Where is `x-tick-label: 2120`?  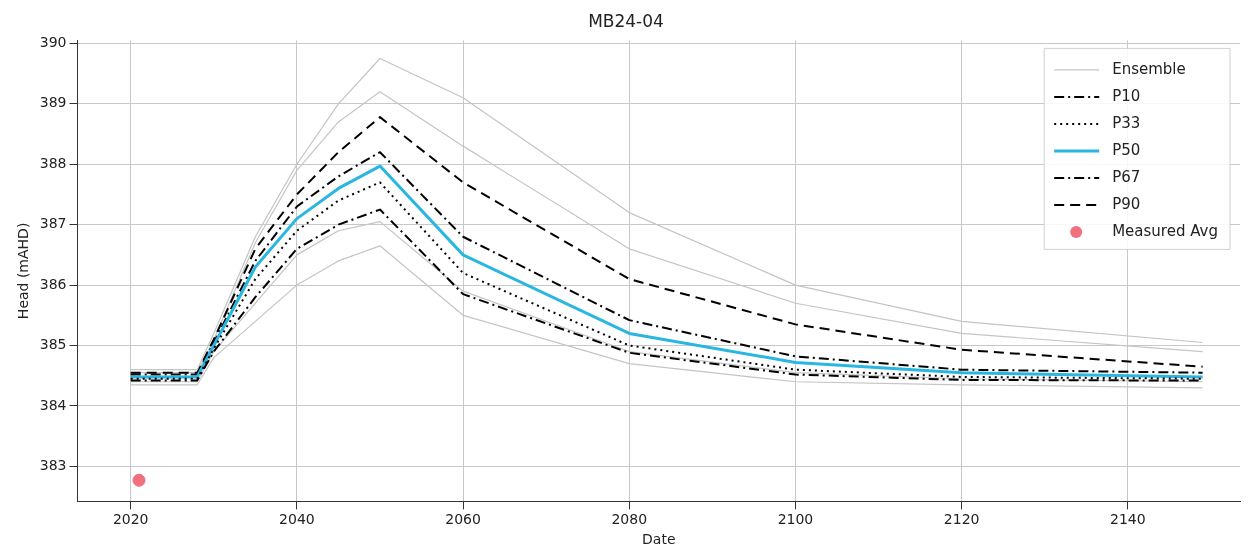 x-tick-label: 2120 is located at coordinates (961, 519).